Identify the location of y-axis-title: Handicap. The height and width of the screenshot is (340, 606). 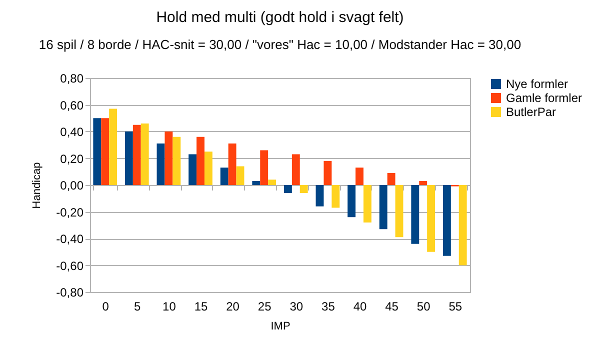
(37, 185).